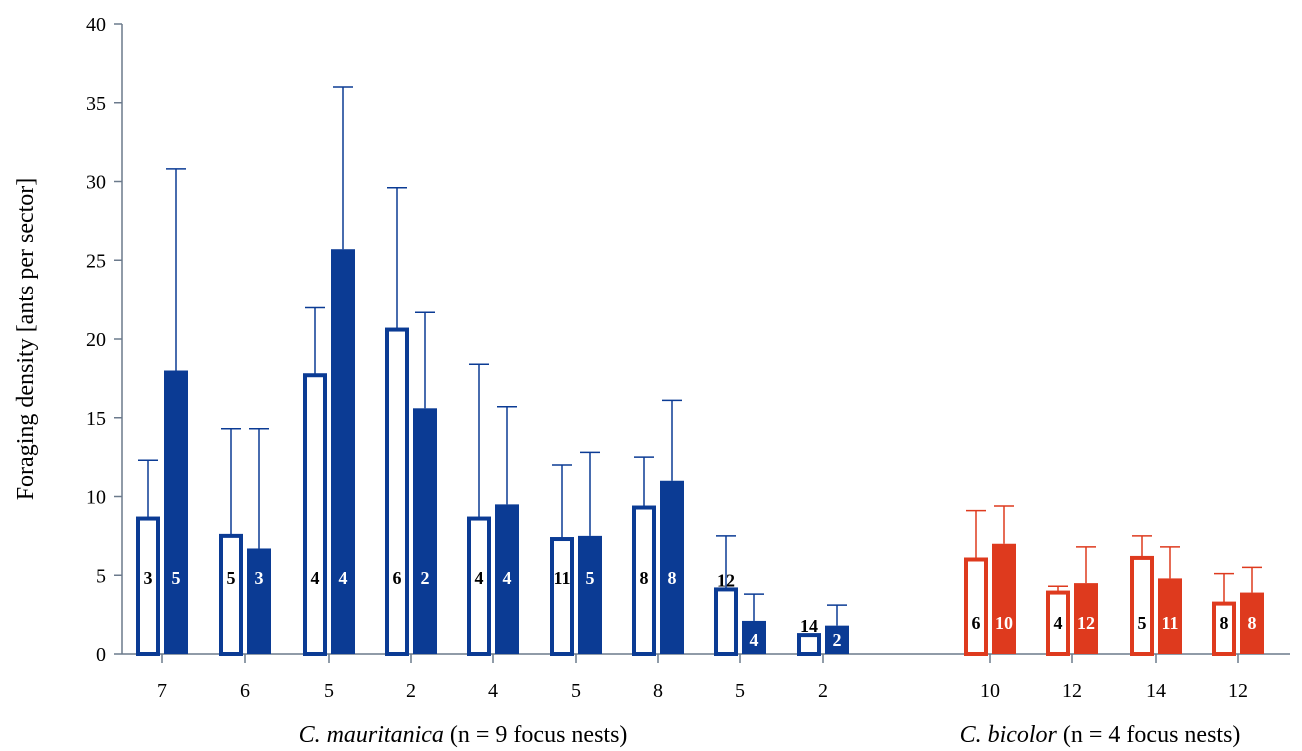 Image resolution: width=1302 pixels, height=751 pixels. I want to click on x-tick-label: 8, so click(658, 691).